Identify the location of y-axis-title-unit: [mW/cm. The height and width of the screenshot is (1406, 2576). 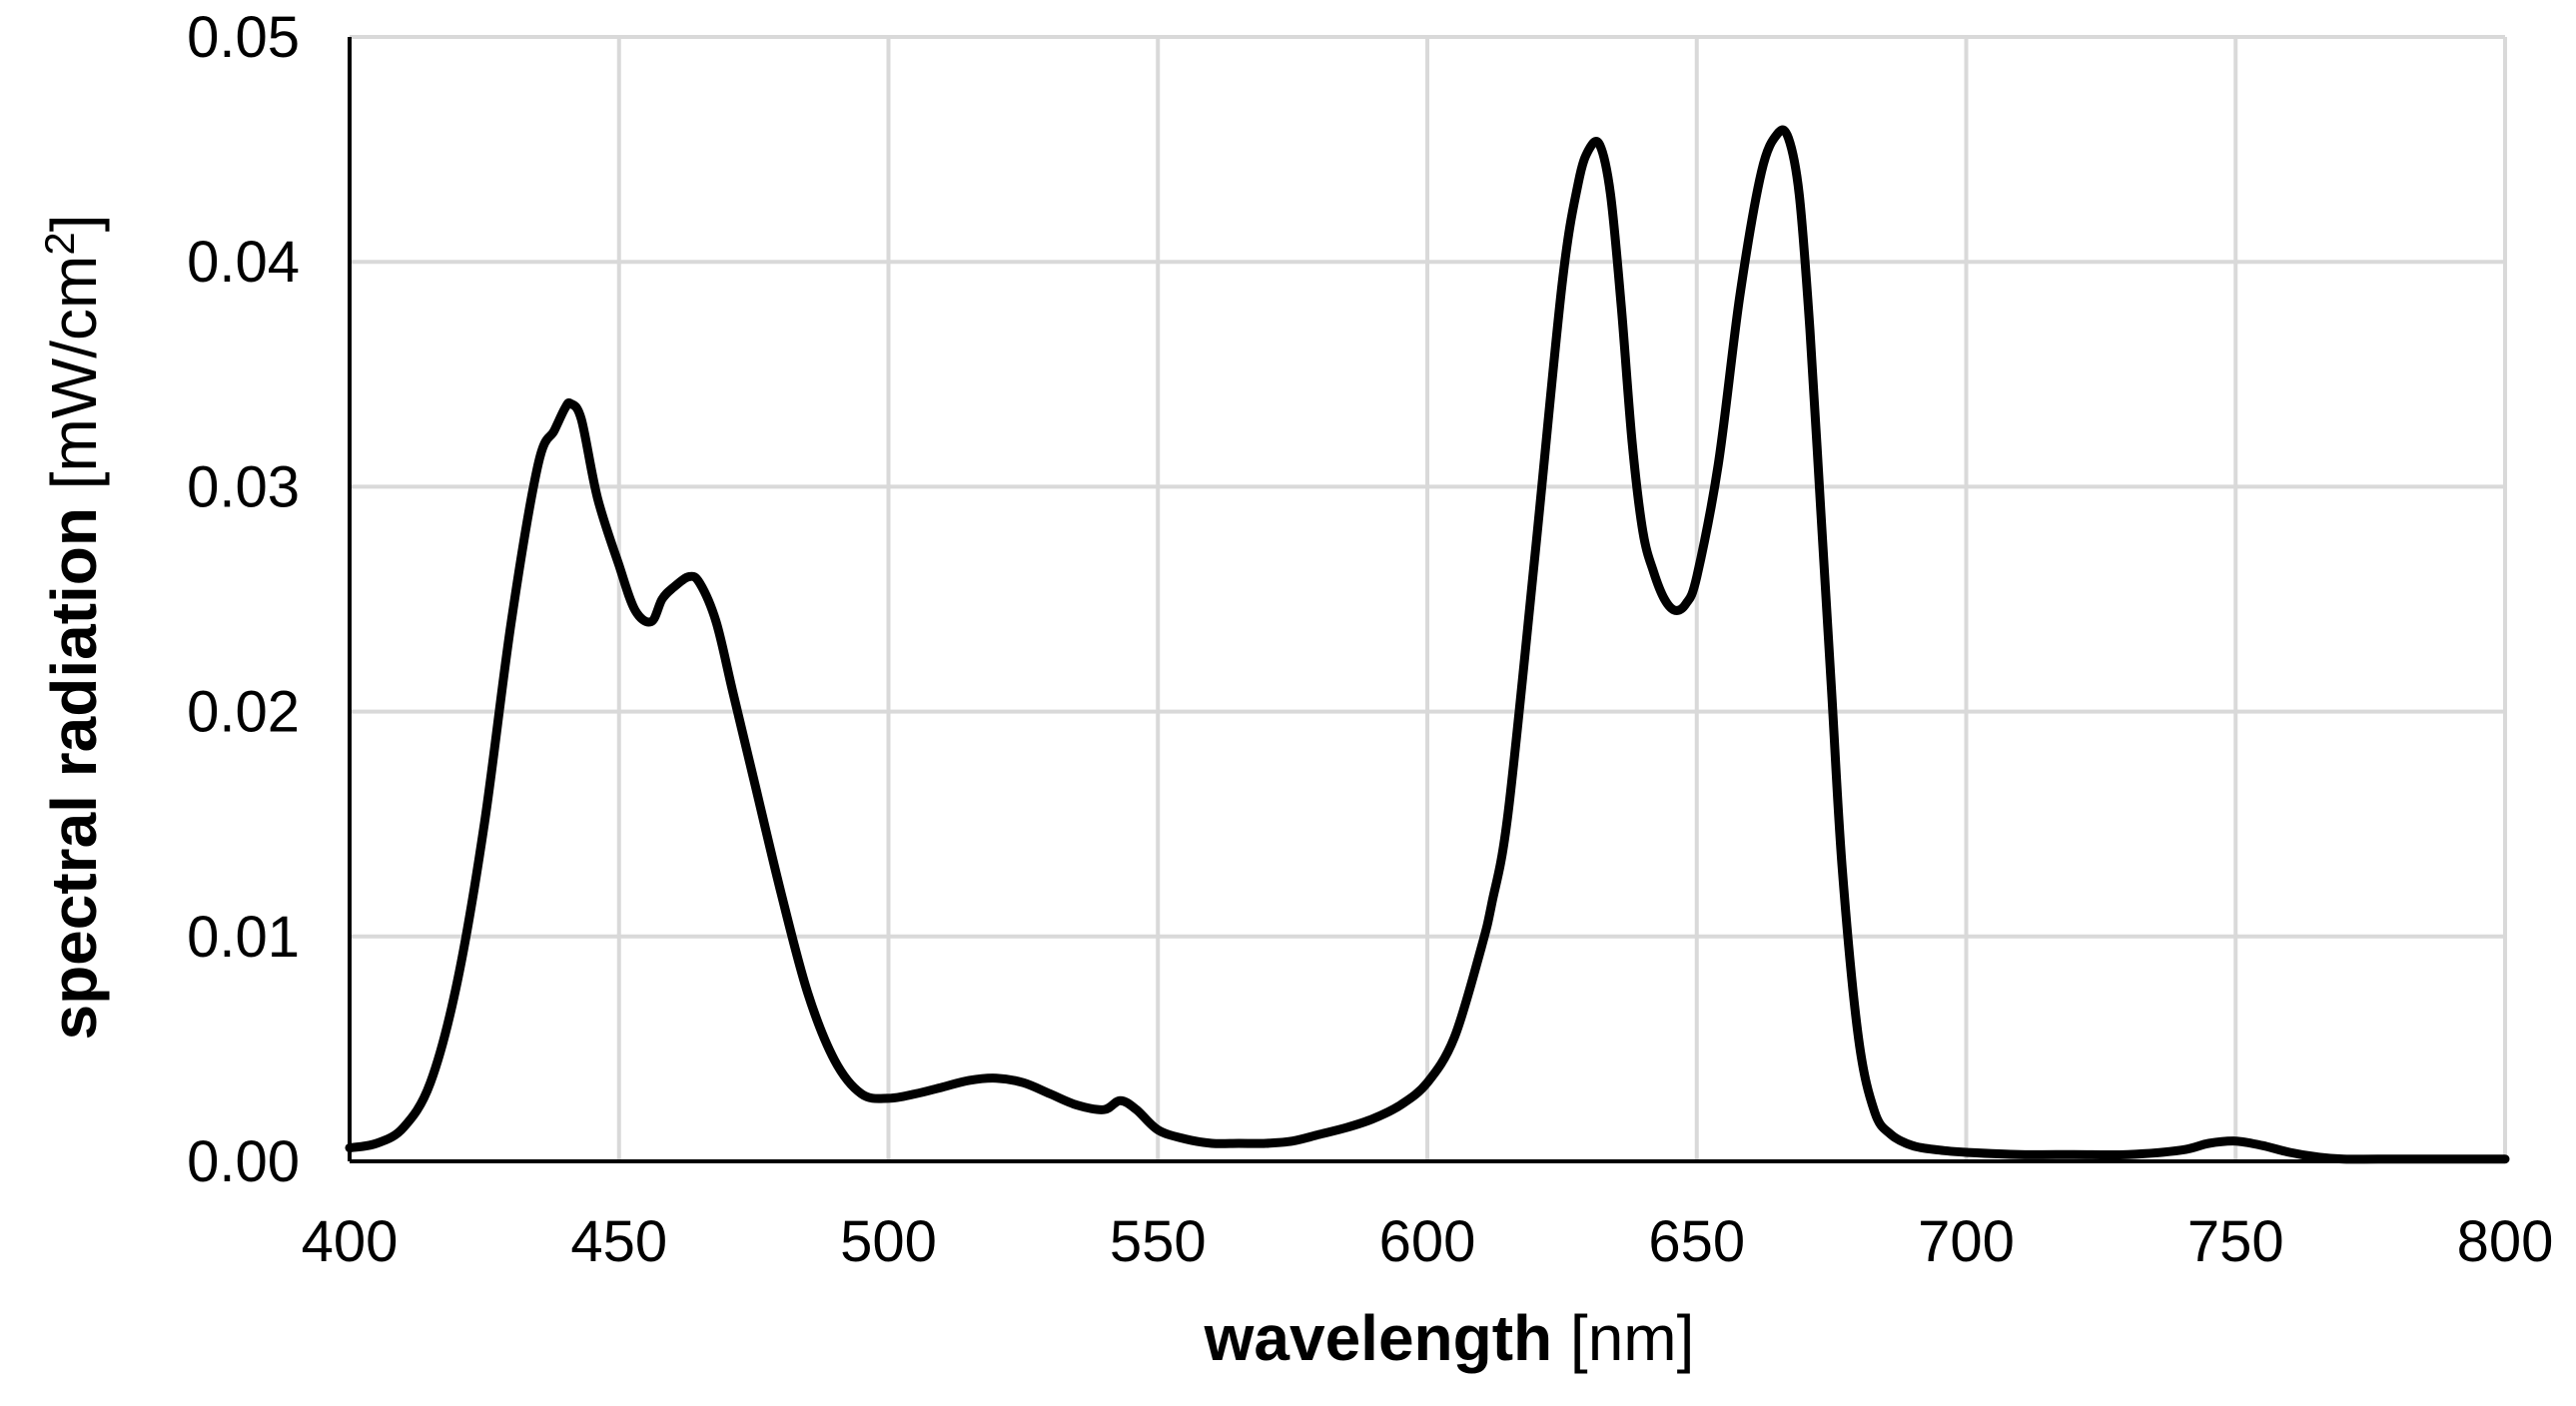
(74, 373).